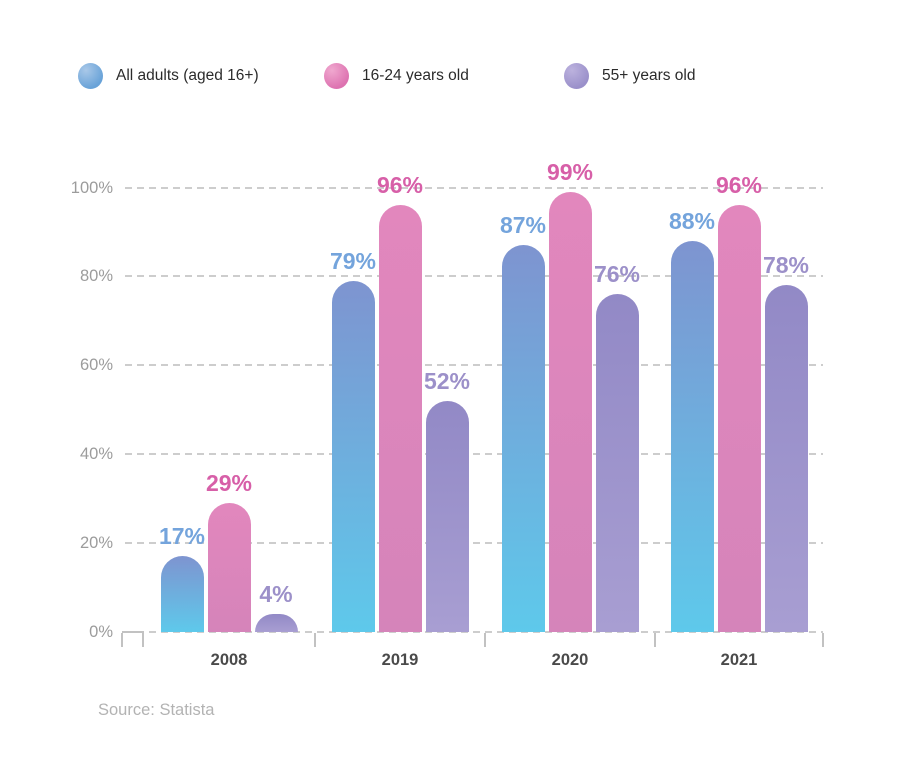  What do you see at coordinates (786, 265) in the screenshot?
I see `value-label-2021-55-years-old: 78%` at bounding box center [786, 265].